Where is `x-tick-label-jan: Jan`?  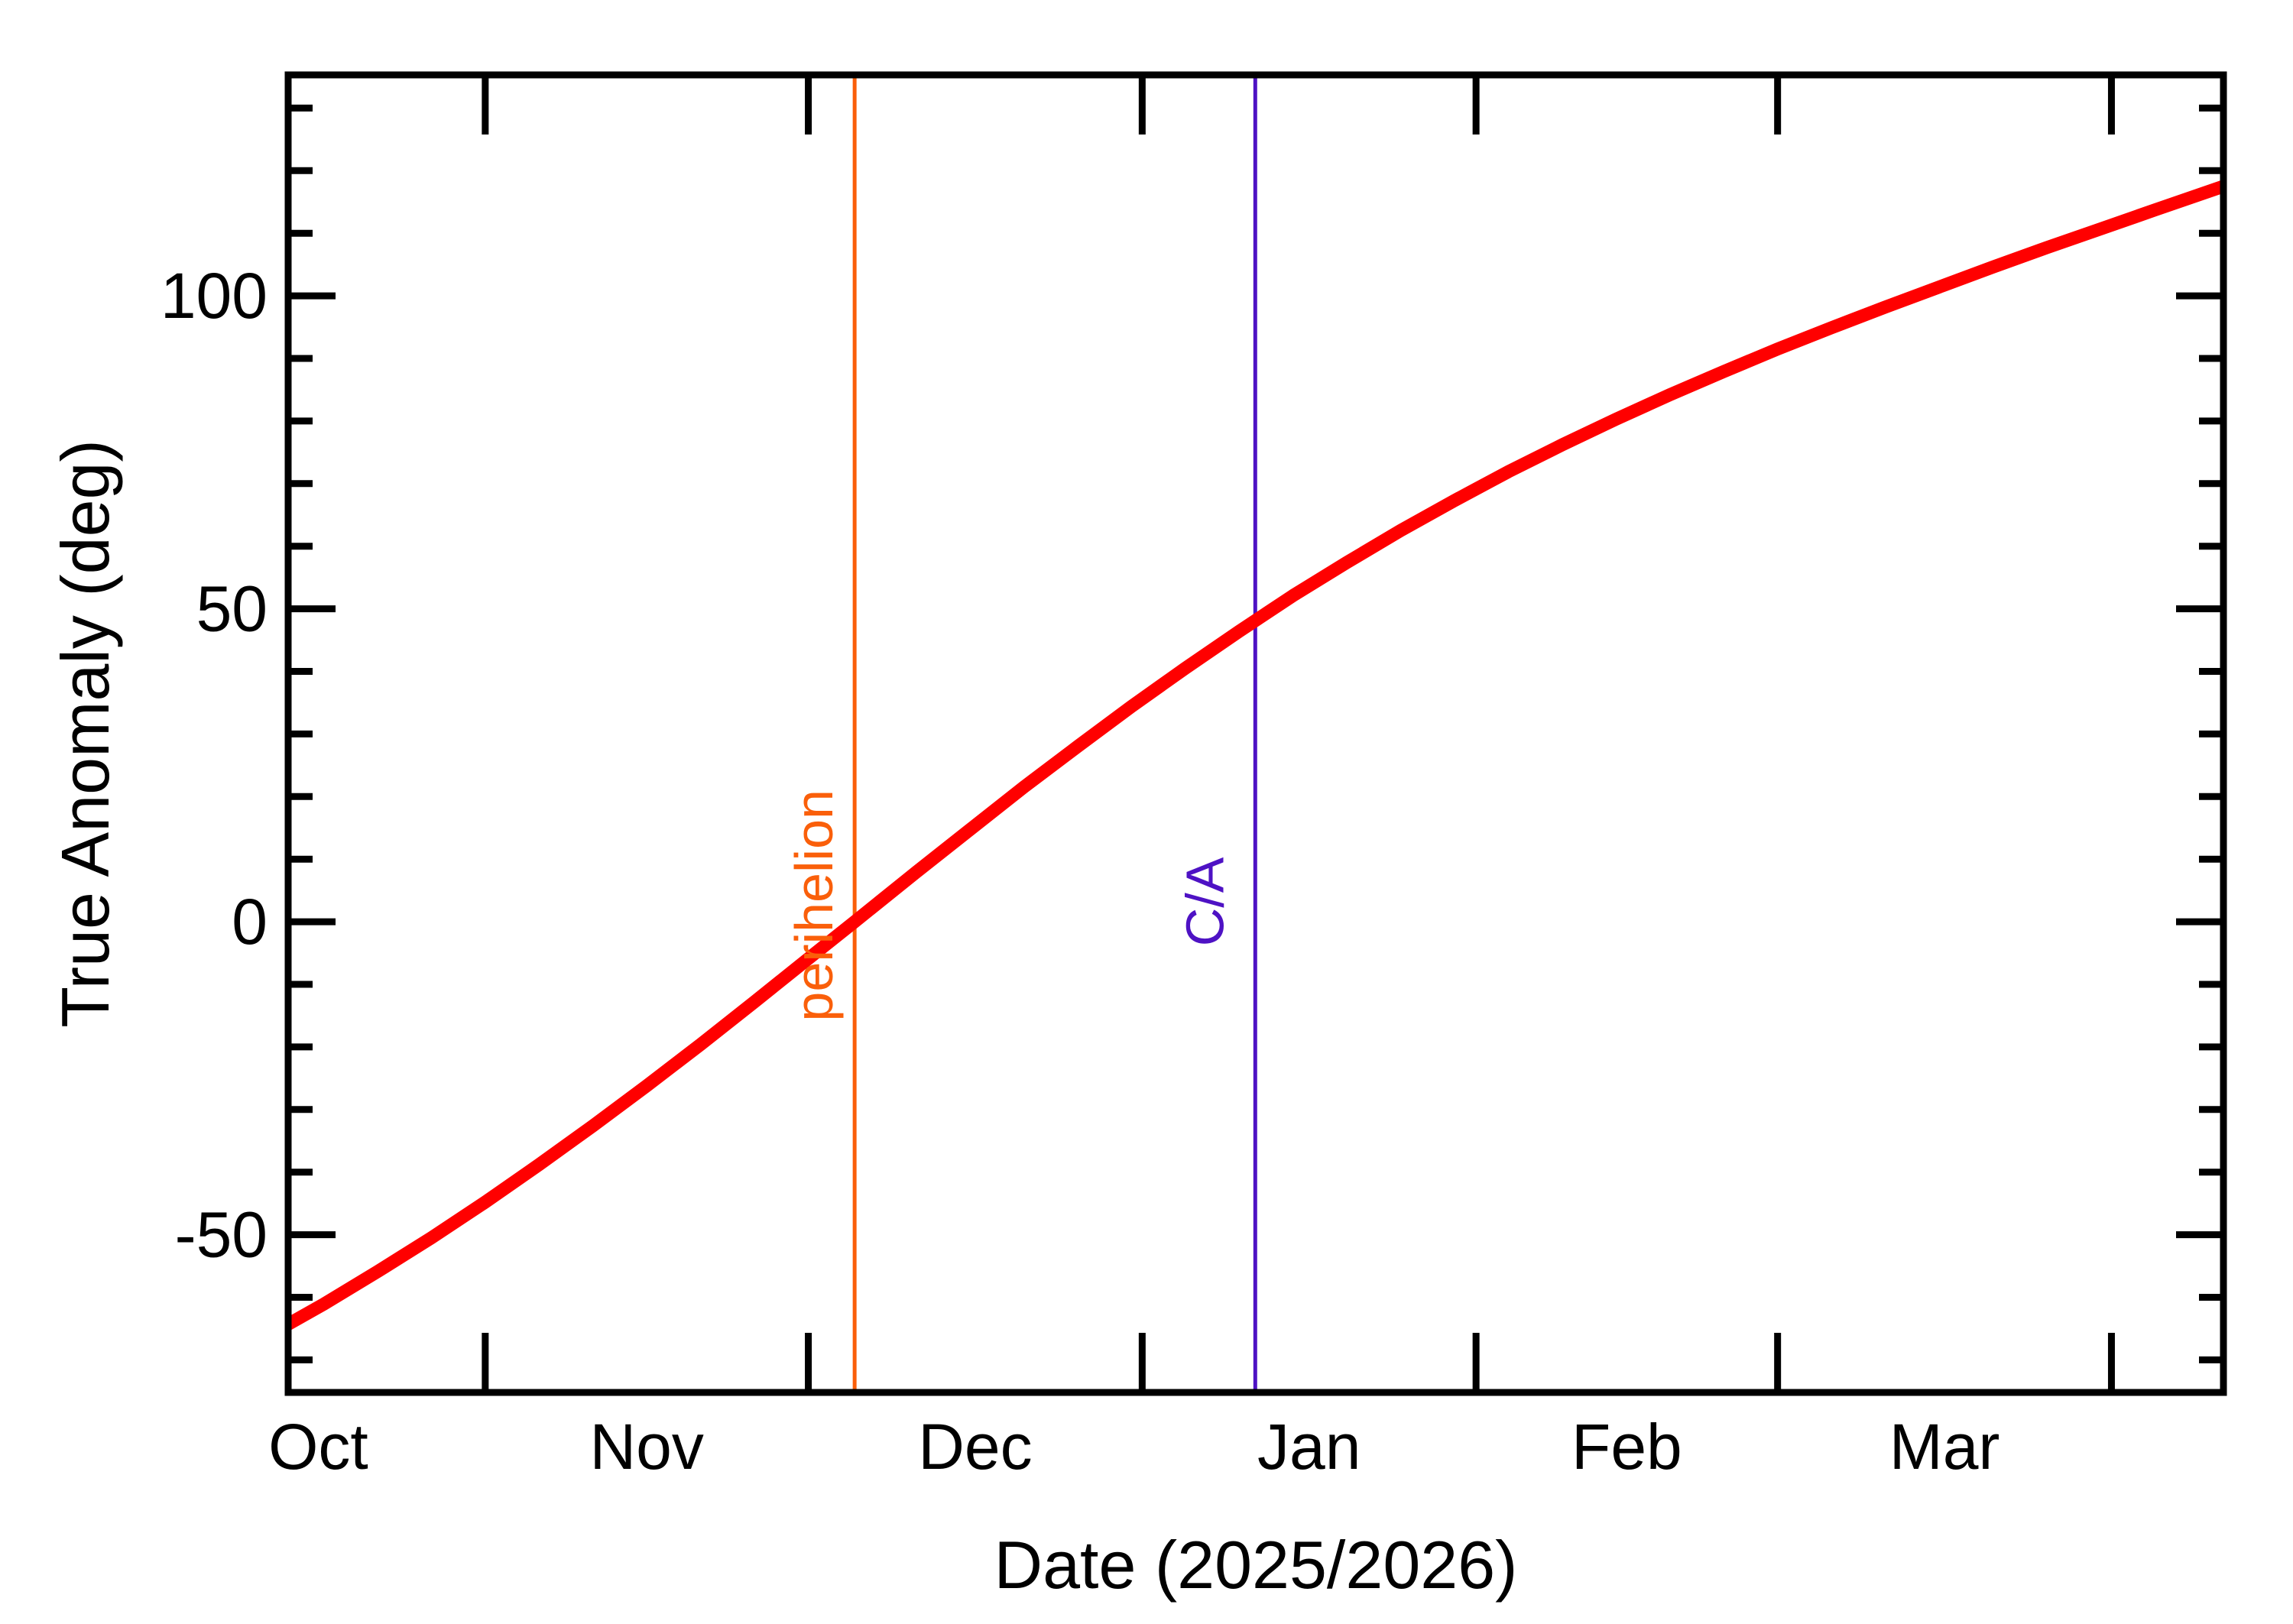
x-tick-label-jan: Jan is located at coordinates (1309, 1447).